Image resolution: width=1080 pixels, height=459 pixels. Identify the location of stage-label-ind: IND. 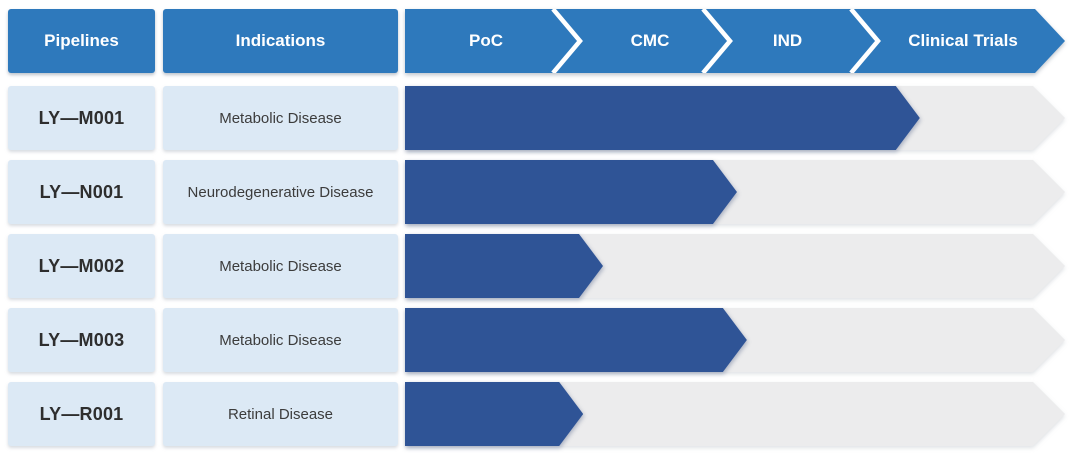
(787, 40).